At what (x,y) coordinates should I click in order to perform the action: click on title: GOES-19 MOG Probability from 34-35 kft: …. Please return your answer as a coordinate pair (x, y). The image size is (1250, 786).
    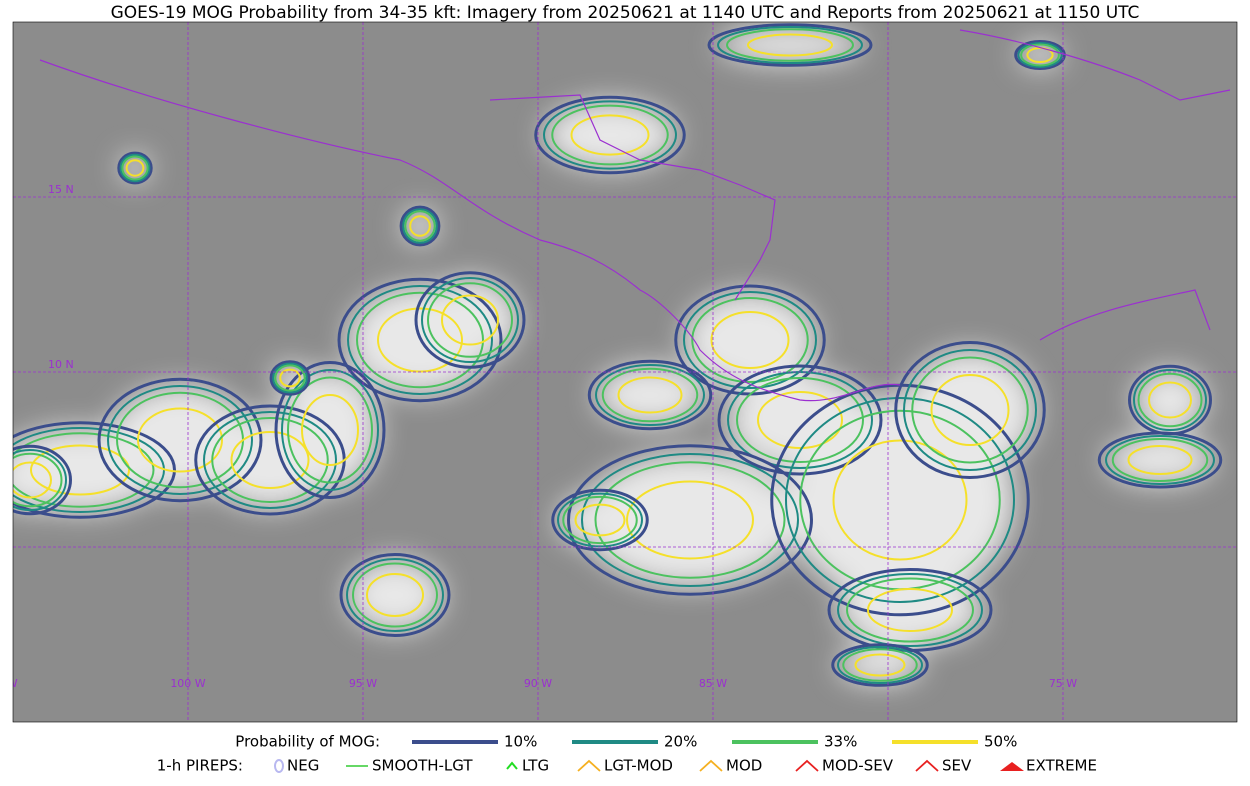
    Looking at the image, I should click on (625, 13).